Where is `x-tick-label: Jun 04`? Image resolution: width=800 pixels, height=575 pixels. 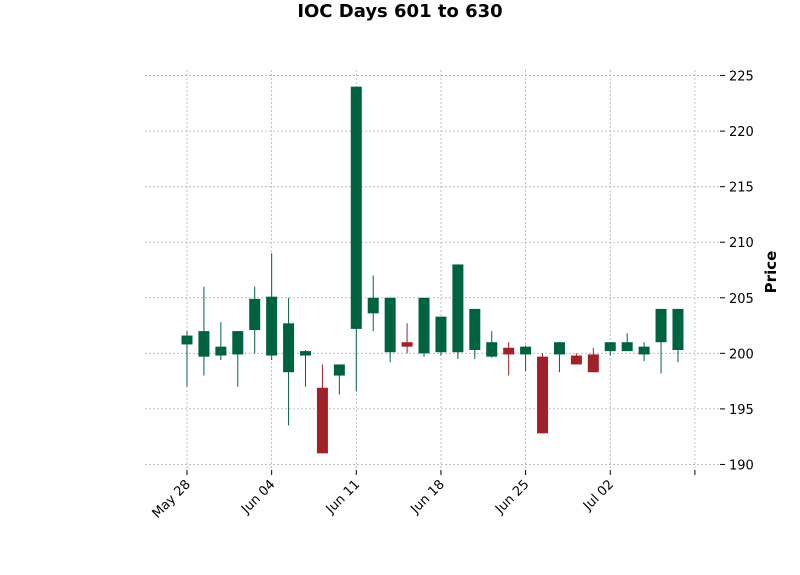
x-tick-label: Jun 04 is located at coordinates (258, 497).